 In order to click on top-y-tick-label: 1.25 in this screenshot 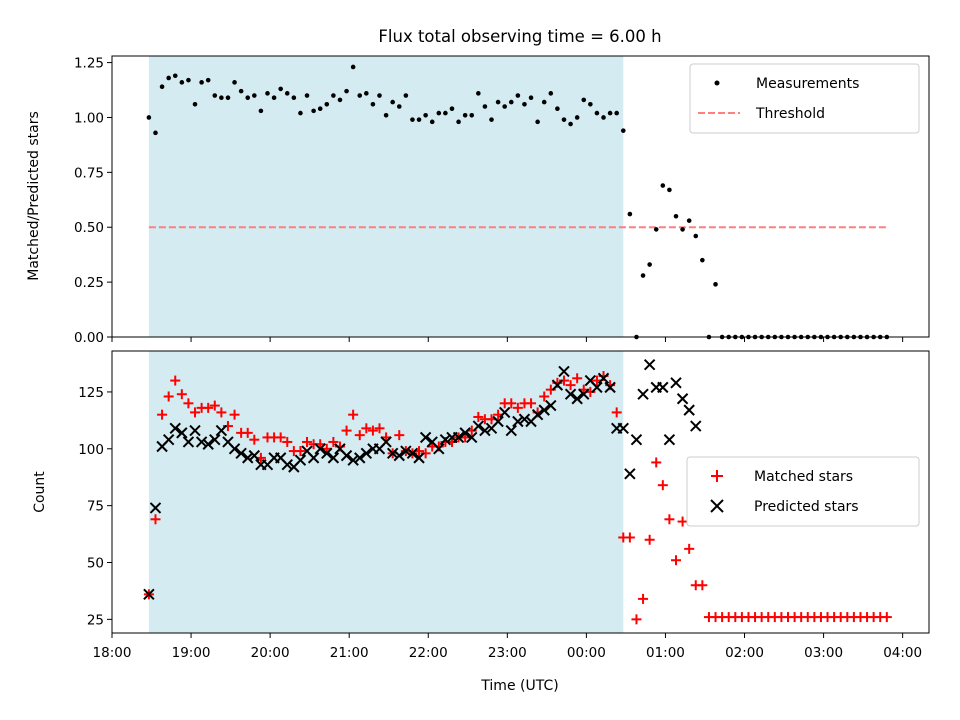, I will do `click(89, 64)`.